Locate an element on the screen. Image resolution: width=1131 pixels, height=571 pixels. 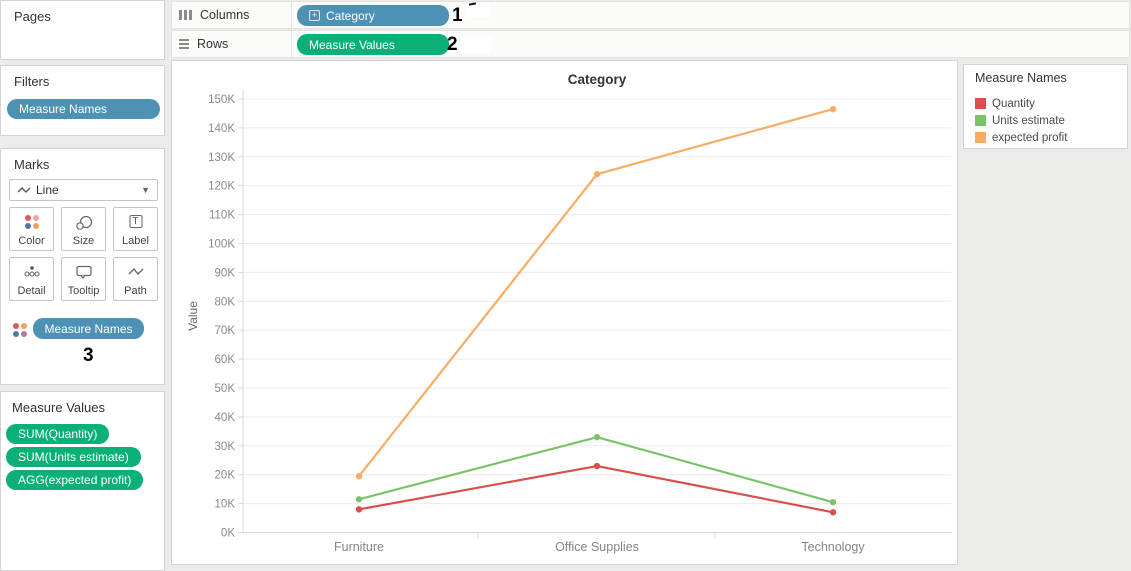
filter-pill-measure-names: Measure Names is located at coordinates (83, 109).